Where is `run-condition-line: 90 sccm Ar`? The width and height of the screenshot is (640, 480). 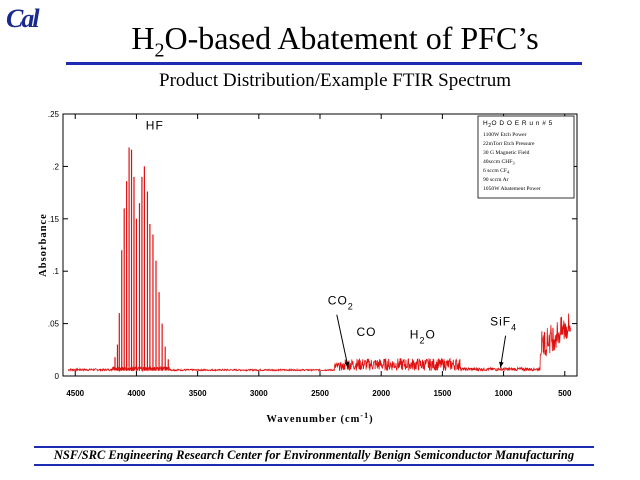 run-condition-line: 90 sccm Ar is located at coordinates (496, 180).